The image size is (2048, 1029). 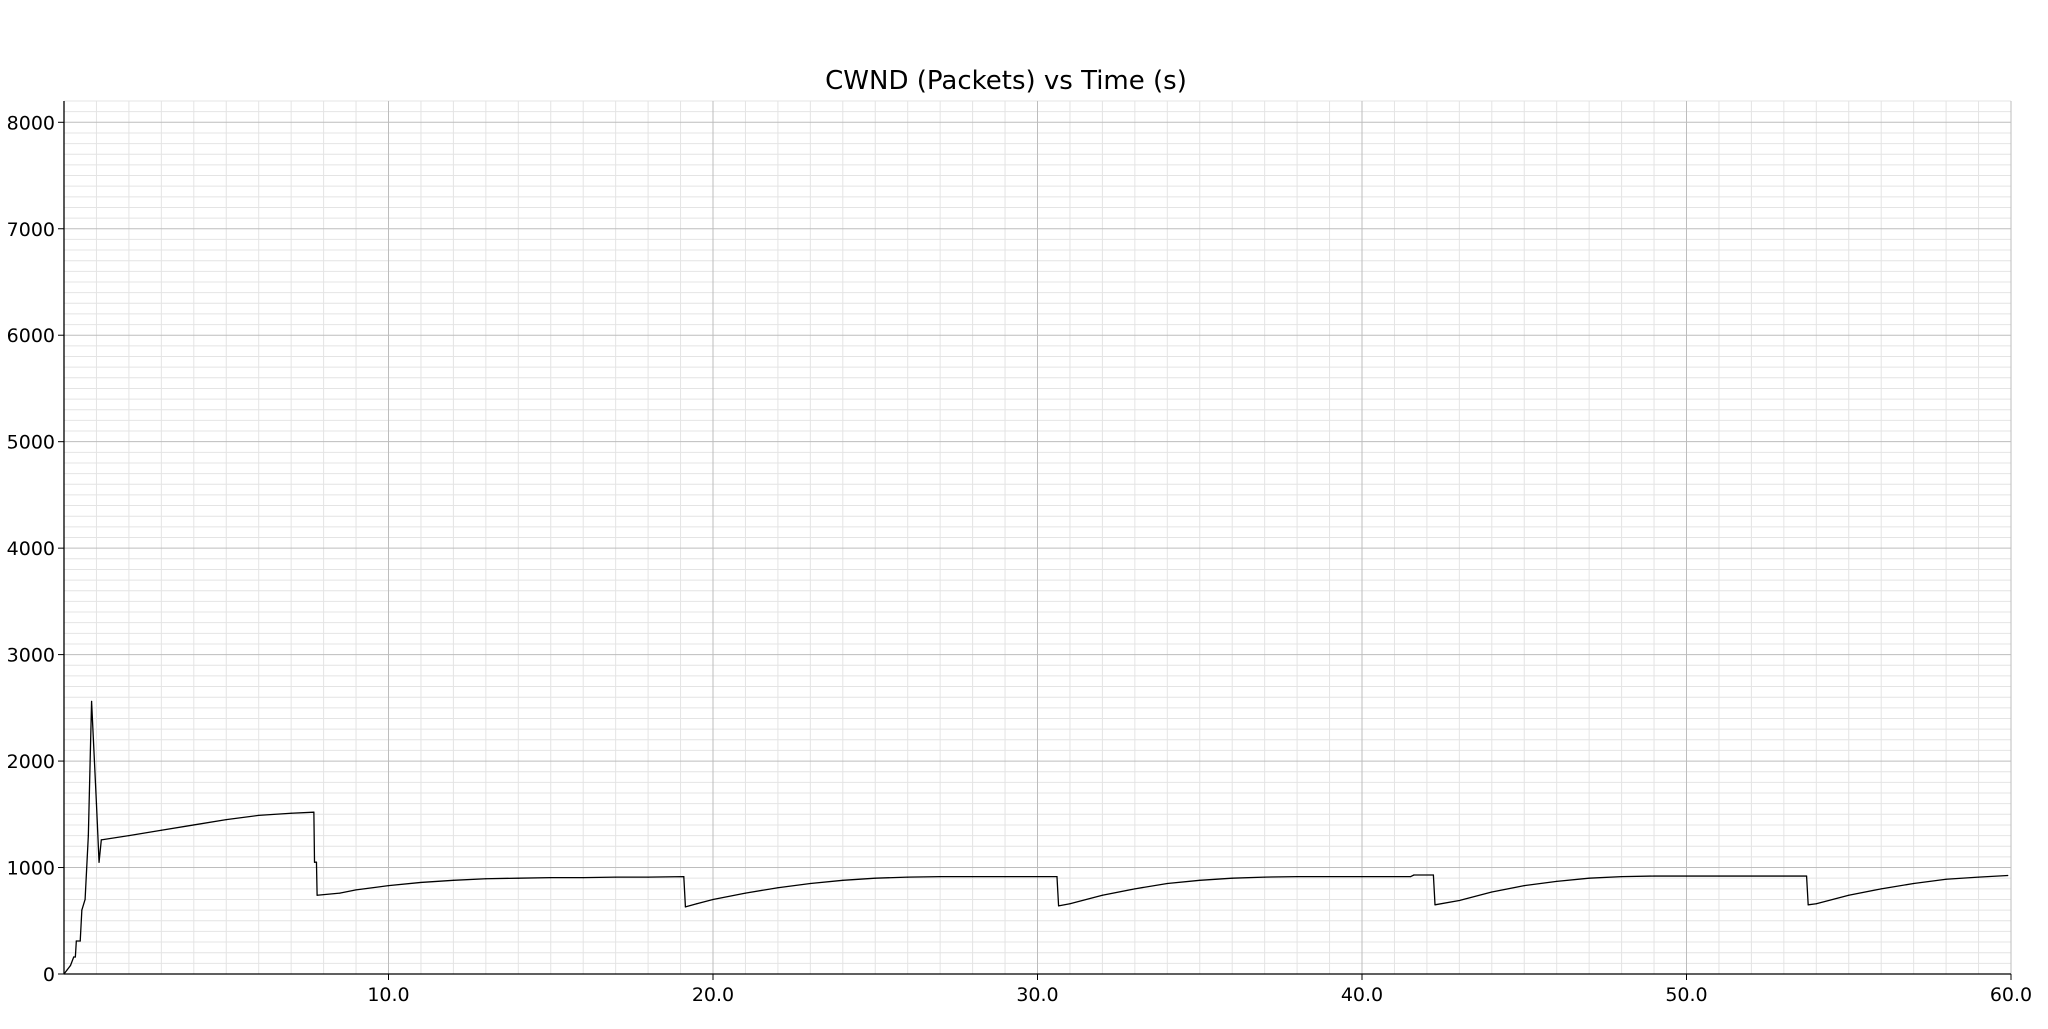 I want to click on y-tick-label: 5000, so click(x=31, y=443).